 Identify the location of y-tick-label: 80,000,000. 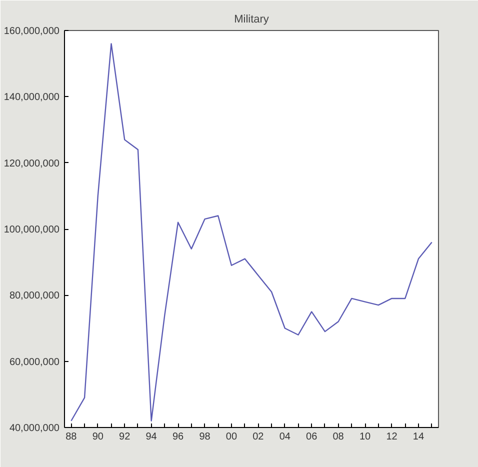
(34, 296).